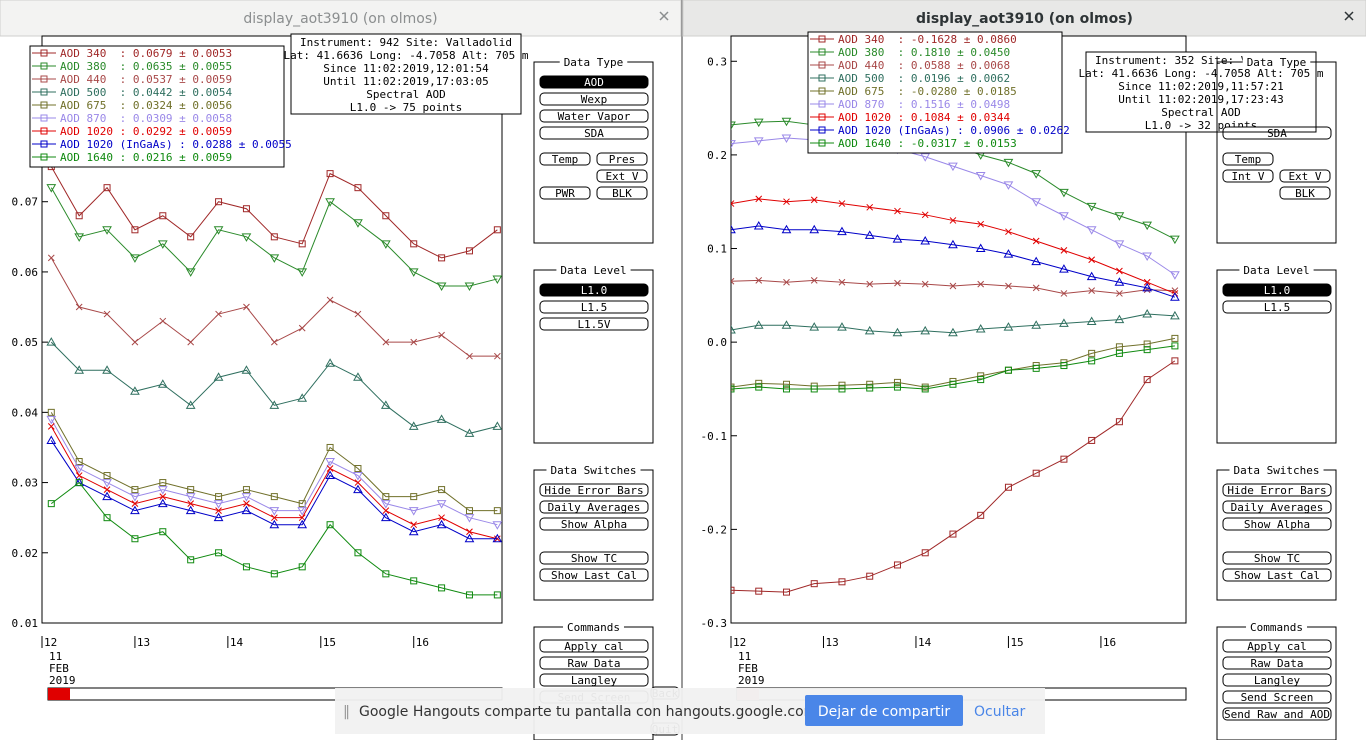  What do you see at coordinates (1276, 627) in the screenshot?
I see `panel-title: Commands` at bounding box center [1276, 627].